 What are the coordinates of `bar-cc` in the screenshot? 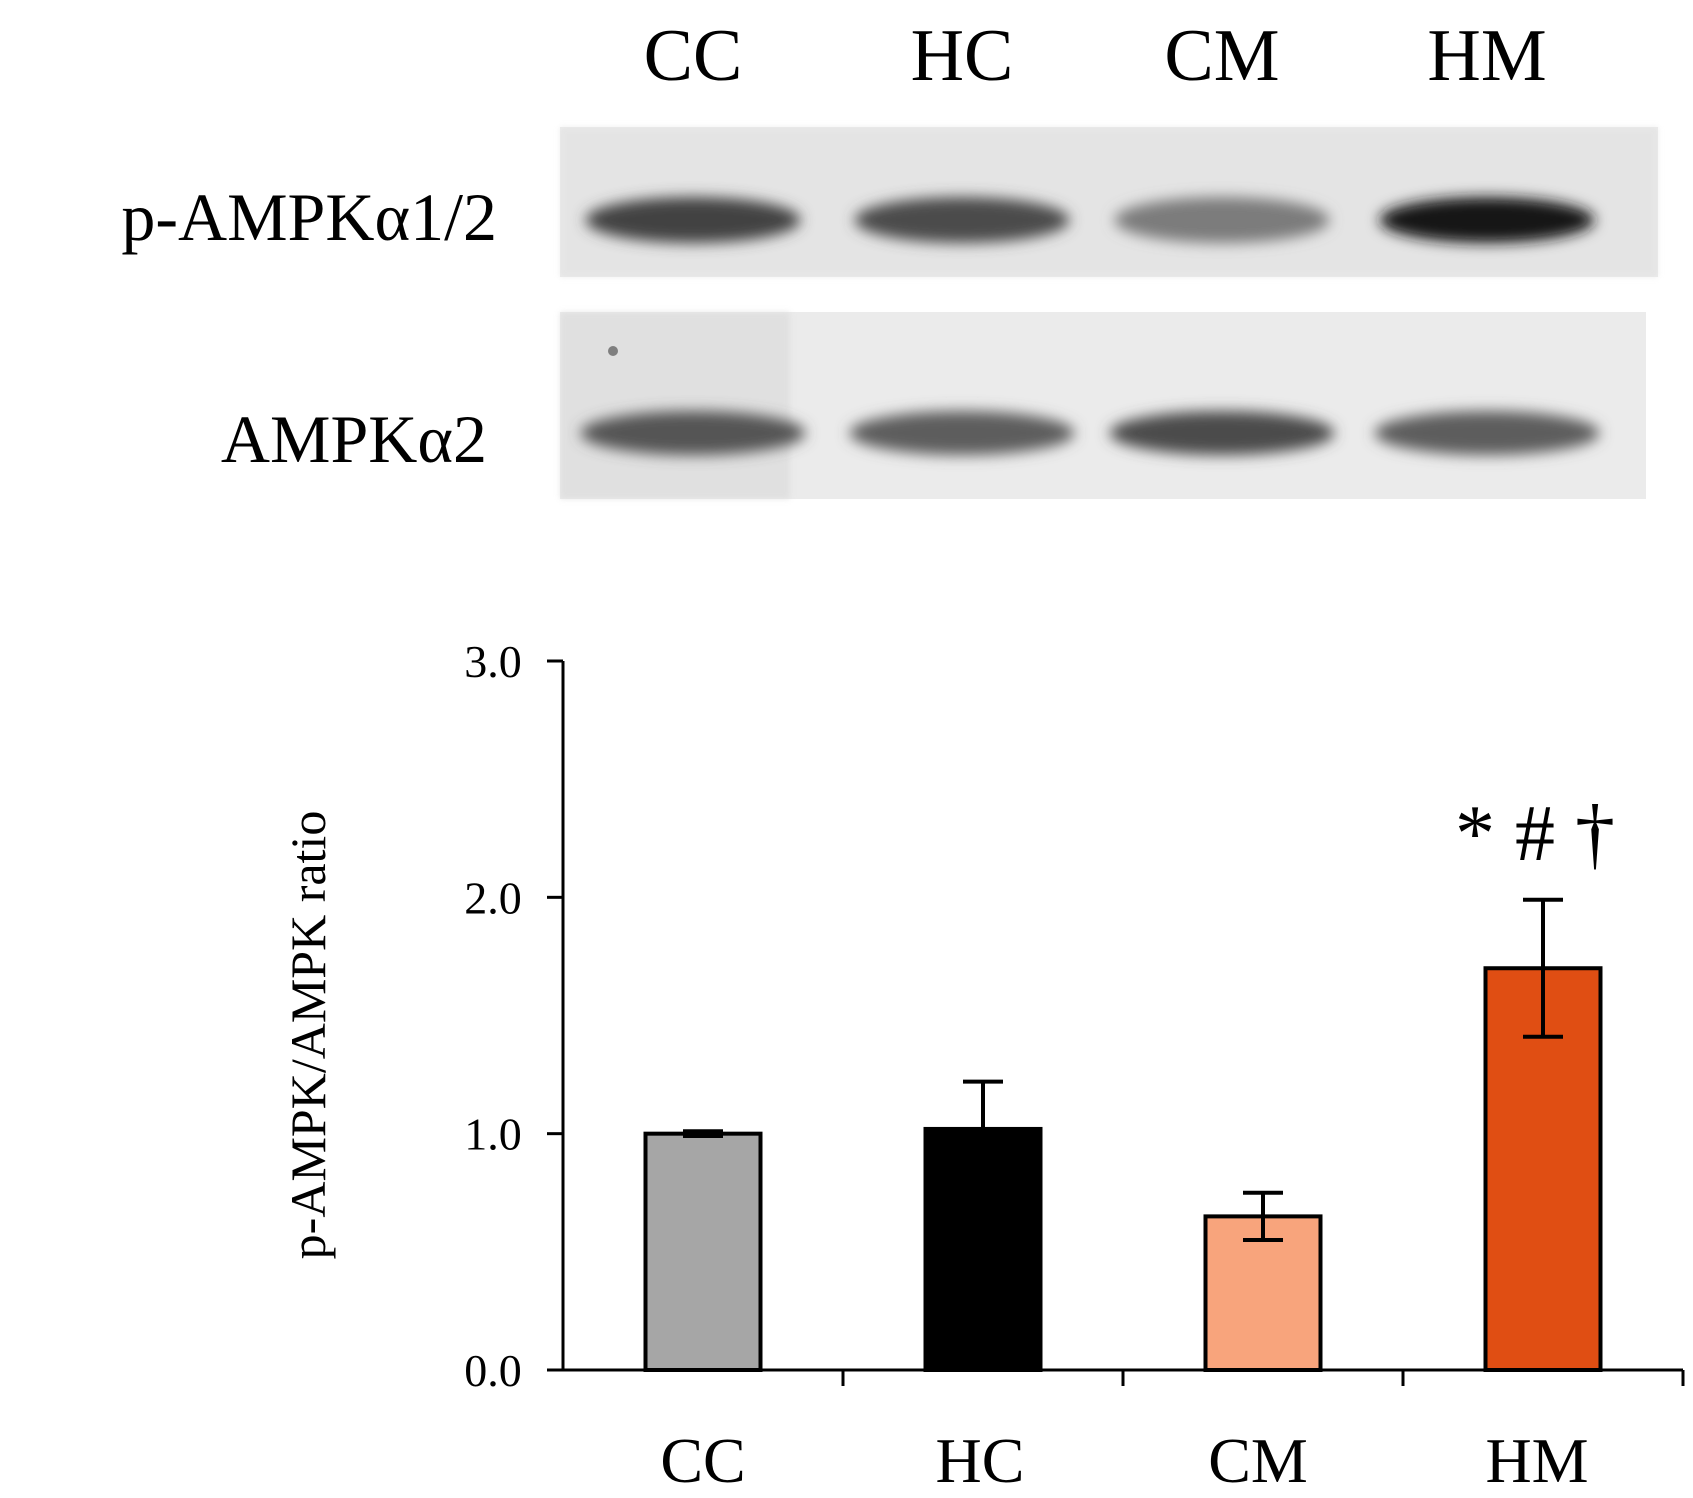 It's located at (703, 1251).